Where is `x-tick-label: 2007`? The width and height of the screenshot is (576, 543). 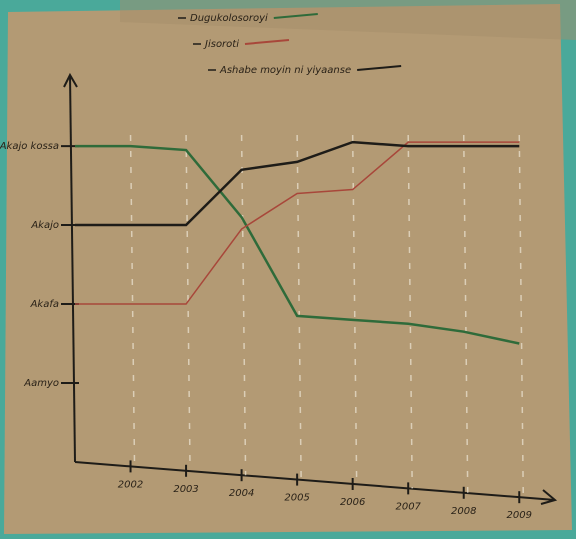
x-tick-label: 2007 is located at coordinates (408, 506).